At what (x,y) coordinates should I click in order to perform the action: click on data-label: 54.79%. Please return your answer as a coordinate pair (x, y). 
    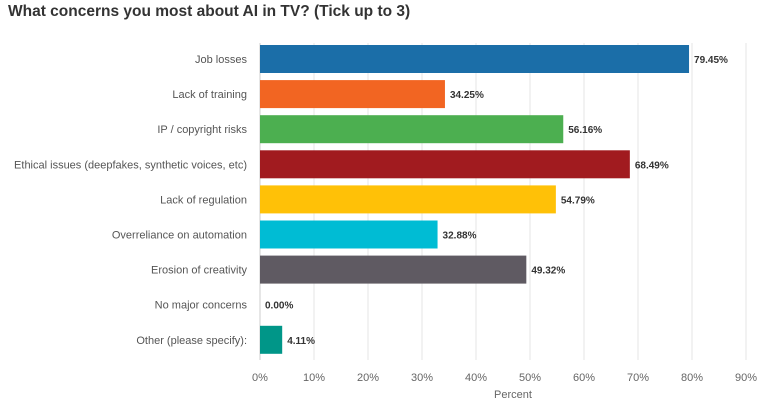
    Looking at the image, I should click on (578, 200).